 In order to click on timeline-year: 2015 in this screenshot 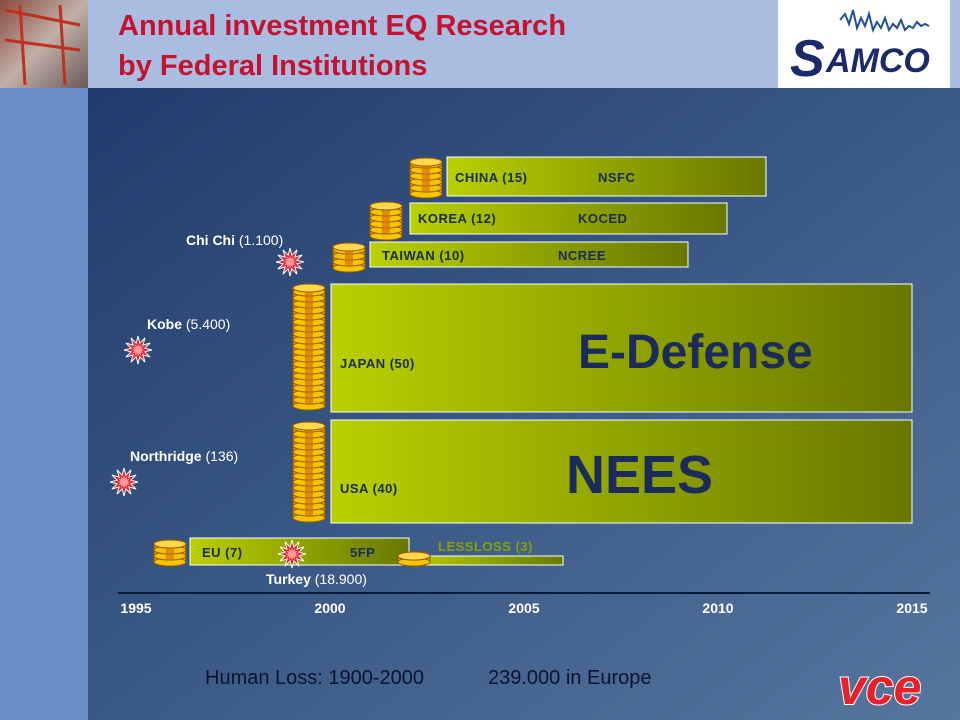, I will do `click(911, 608)`.